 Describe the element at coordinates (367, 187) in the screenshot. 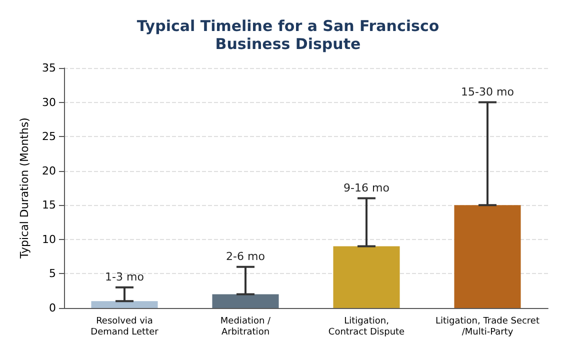

I see `annotation: 9-16 mo` at that location.